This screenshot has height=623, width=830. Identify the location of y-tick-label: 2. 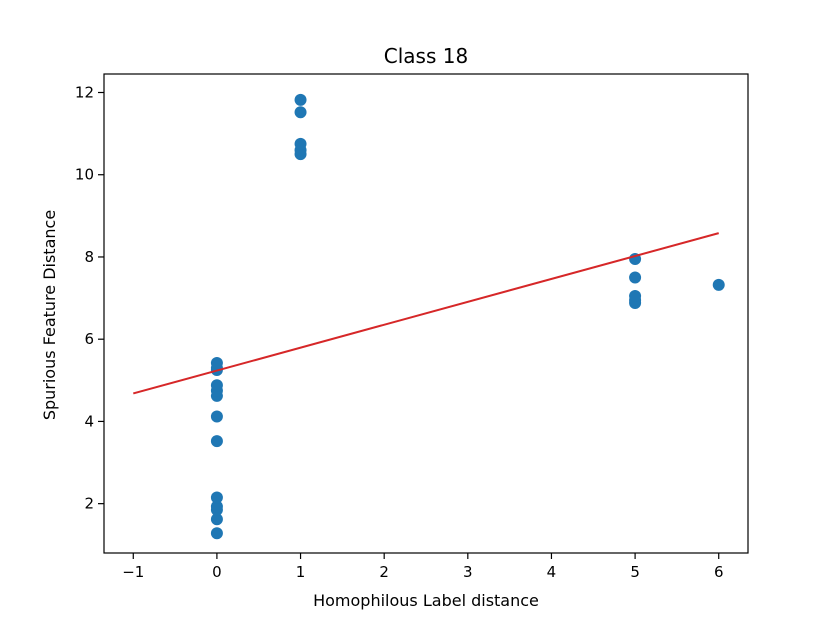
(89, 504).